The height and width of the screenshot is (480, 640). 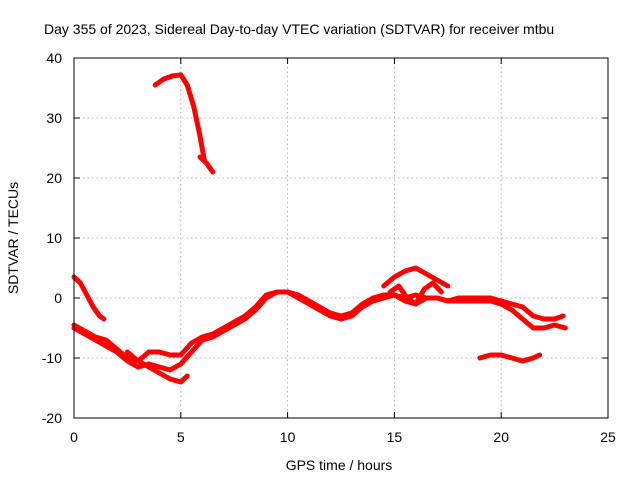 I want to click on x-axis-label: GPS time / hours, so click(x=339, y=465).